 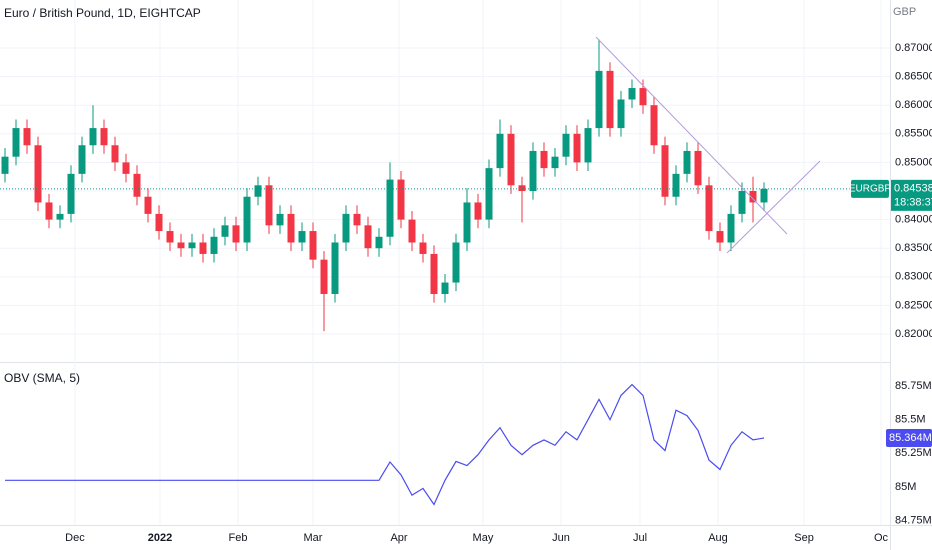 What do you see at coordinates (483, 538) in the screenshot?
I see `x-tick-label: May` at bounding box center [483, 538].